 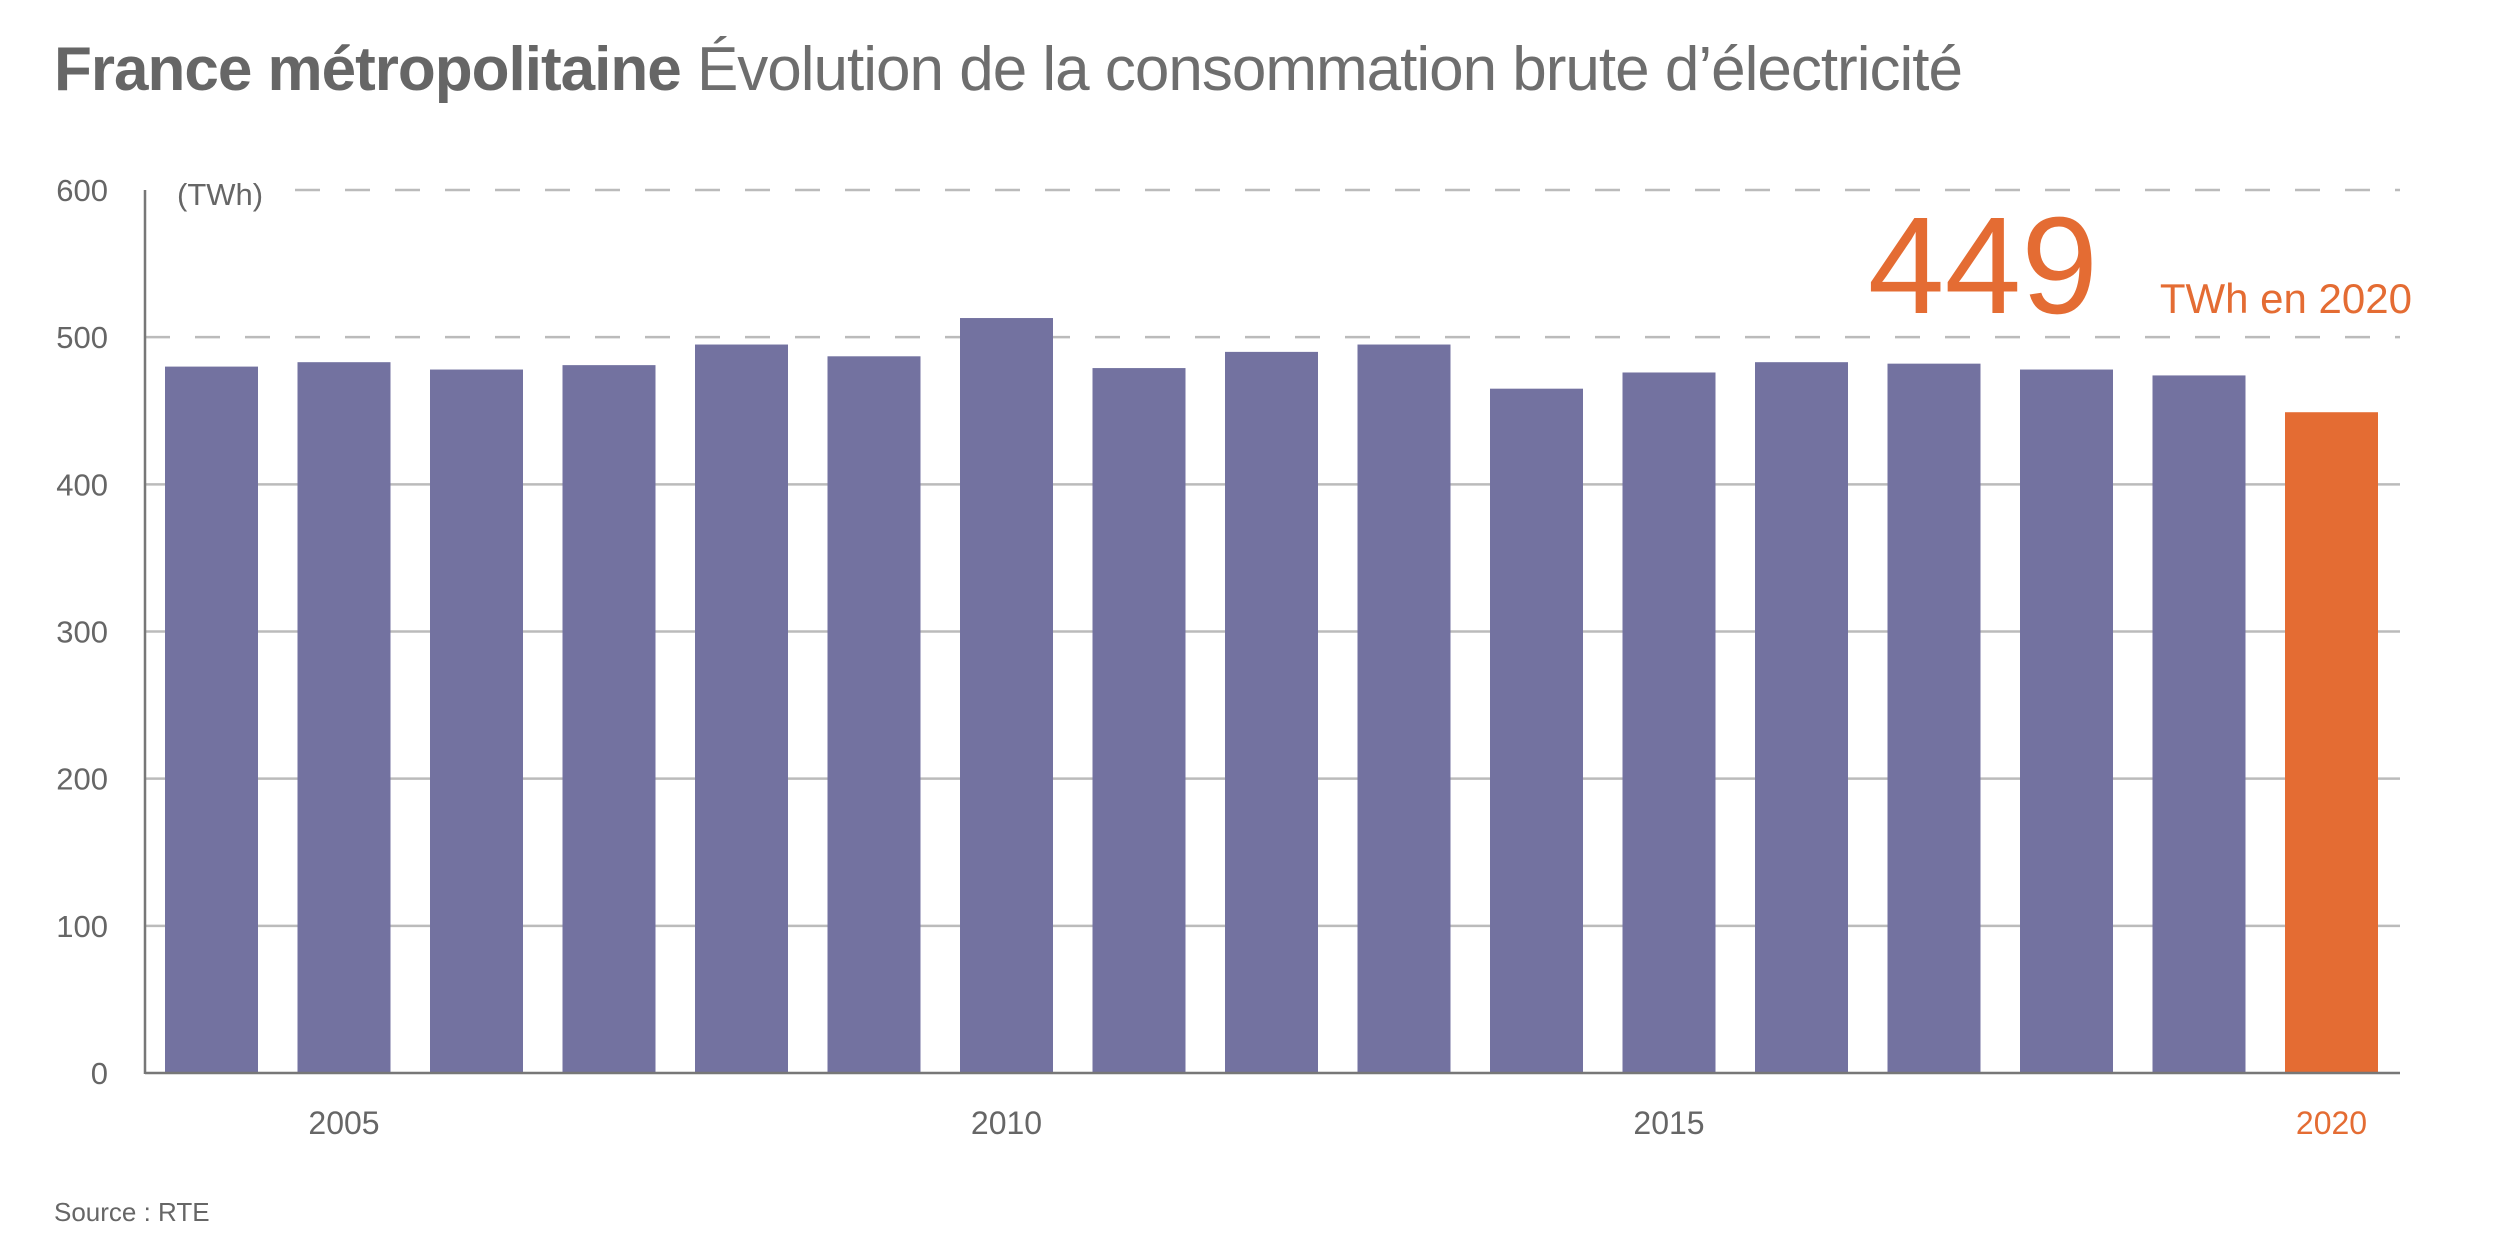 What do you see at coordinates (344, 717) in the screenshot?
I see `bar-2005` at bounding box center [344, 717].